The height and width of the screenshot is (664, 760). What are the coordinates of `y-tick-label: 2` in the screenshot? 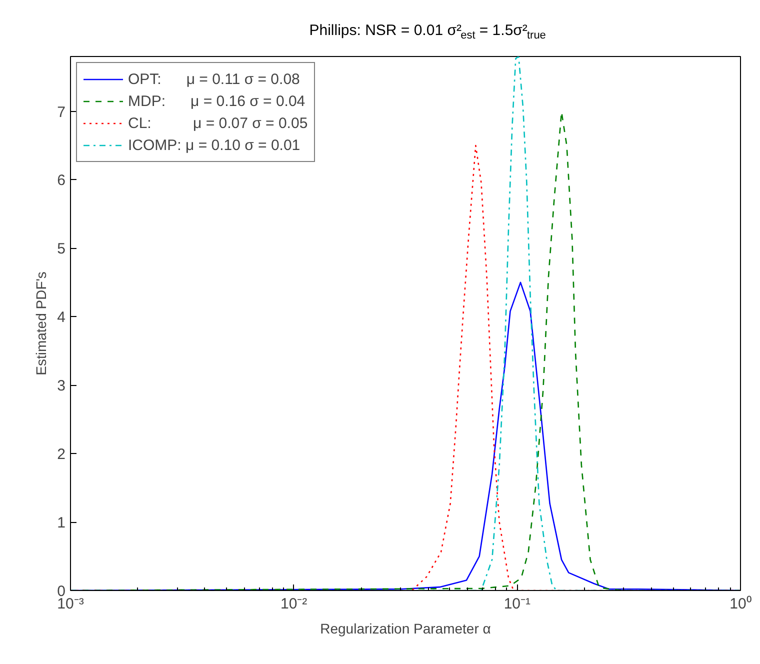 It's located at (61, 455).